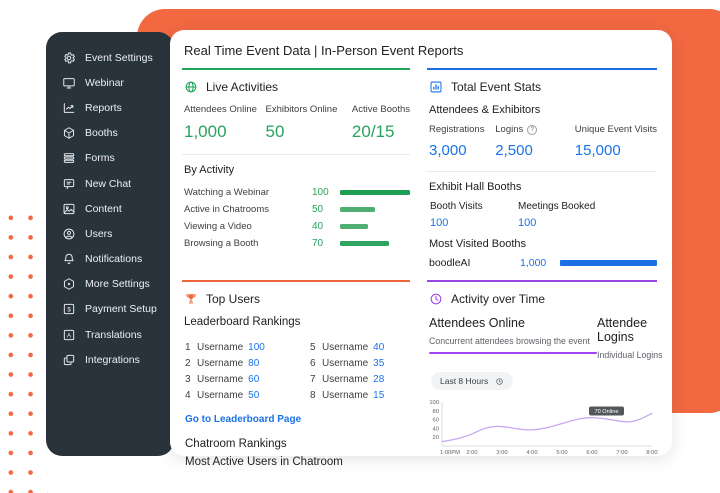 The height and width of the screenshot is (493, 720). What do you see at coordinates (630, 338) in the screenshot?
I see `tab-attendee-logins: Attendee Logins Individual Logins` at bounding box center [630, 338].